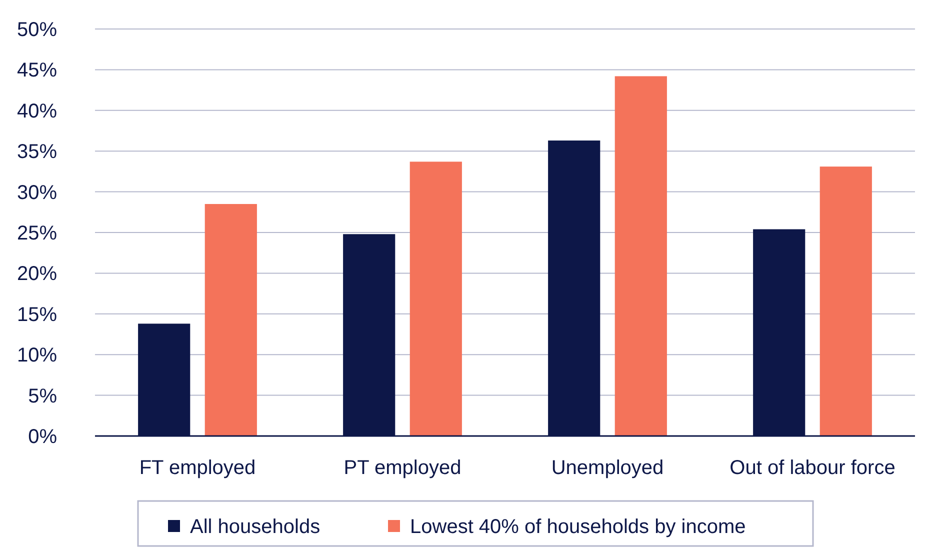 The height and width of the screenshot is (559, 933). I want to click on y-tick-label: 20%, so click(37, 274).